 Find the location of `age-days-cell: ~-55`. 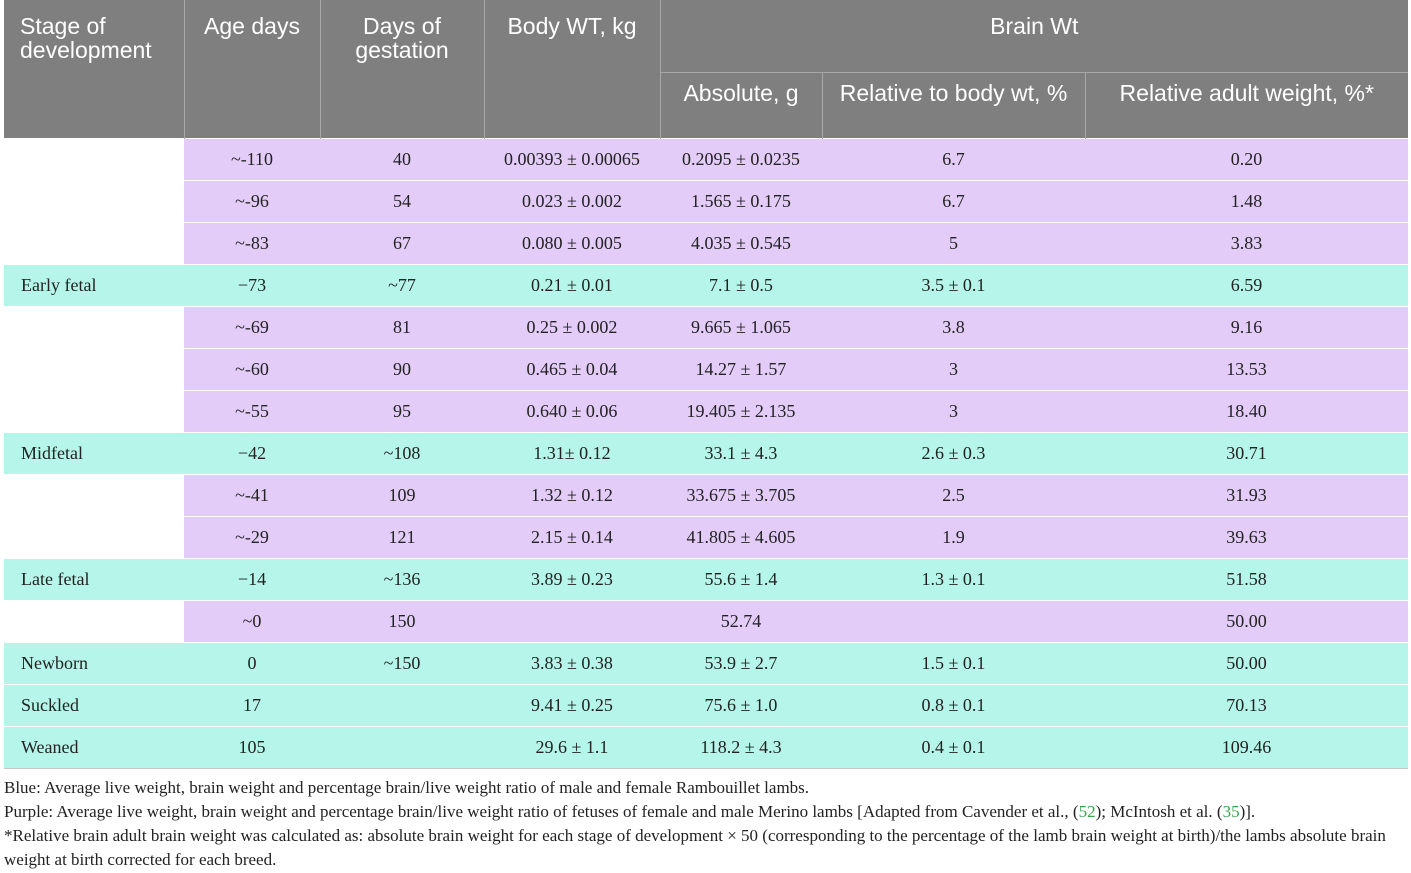

age-days-cell: ~-55 is located at coordinates (252, 411).